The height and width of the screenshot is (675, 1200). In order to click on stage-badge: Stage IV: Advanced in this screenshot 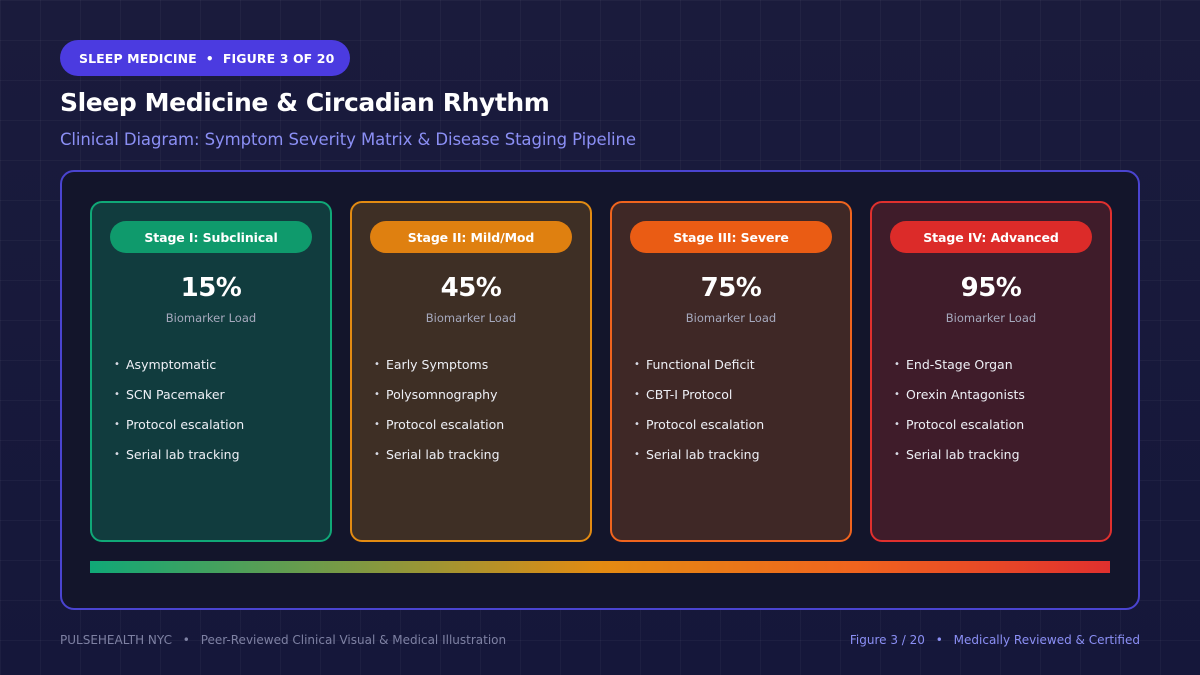, I will do `click(991, 237)`.